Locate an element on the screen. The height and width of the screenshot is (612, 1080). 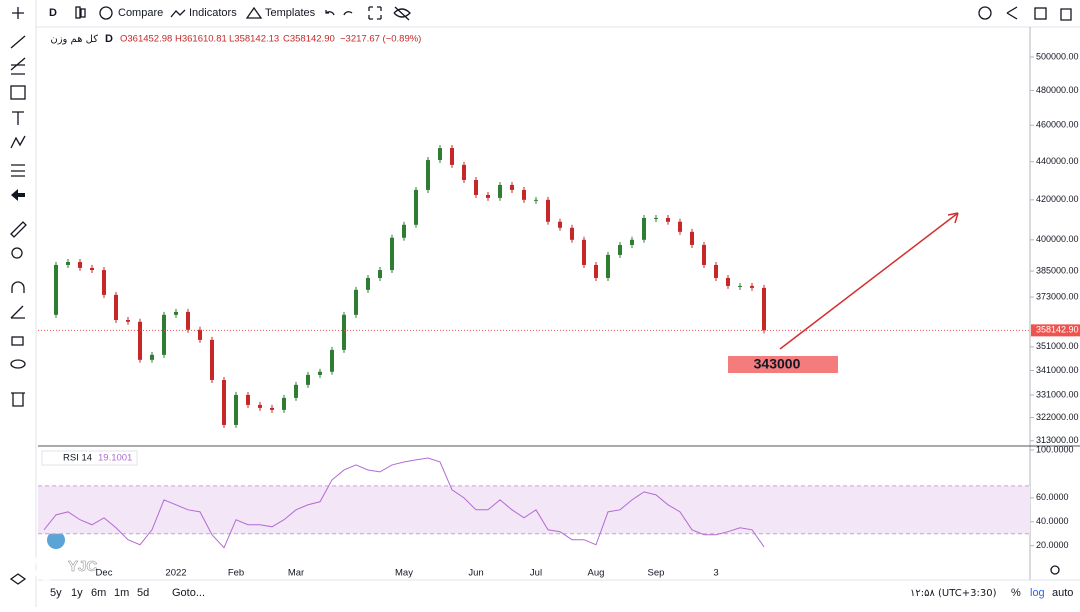
visibility-tool is located at coordinates (18, 364).